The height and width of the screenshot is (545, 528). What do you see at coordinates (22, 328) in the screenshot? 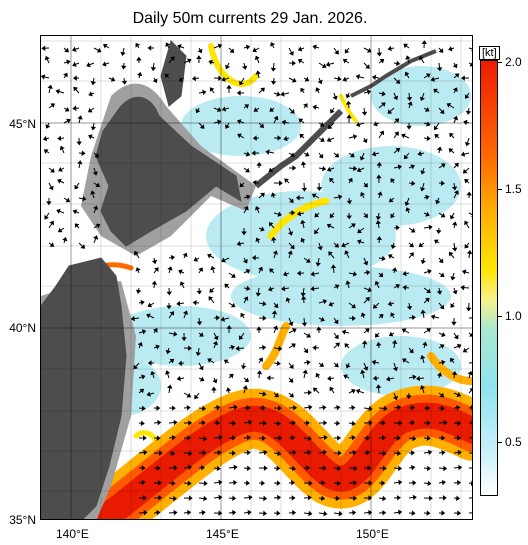
I see `lat-label-40: 40°N` at bounding box center [22, 328].